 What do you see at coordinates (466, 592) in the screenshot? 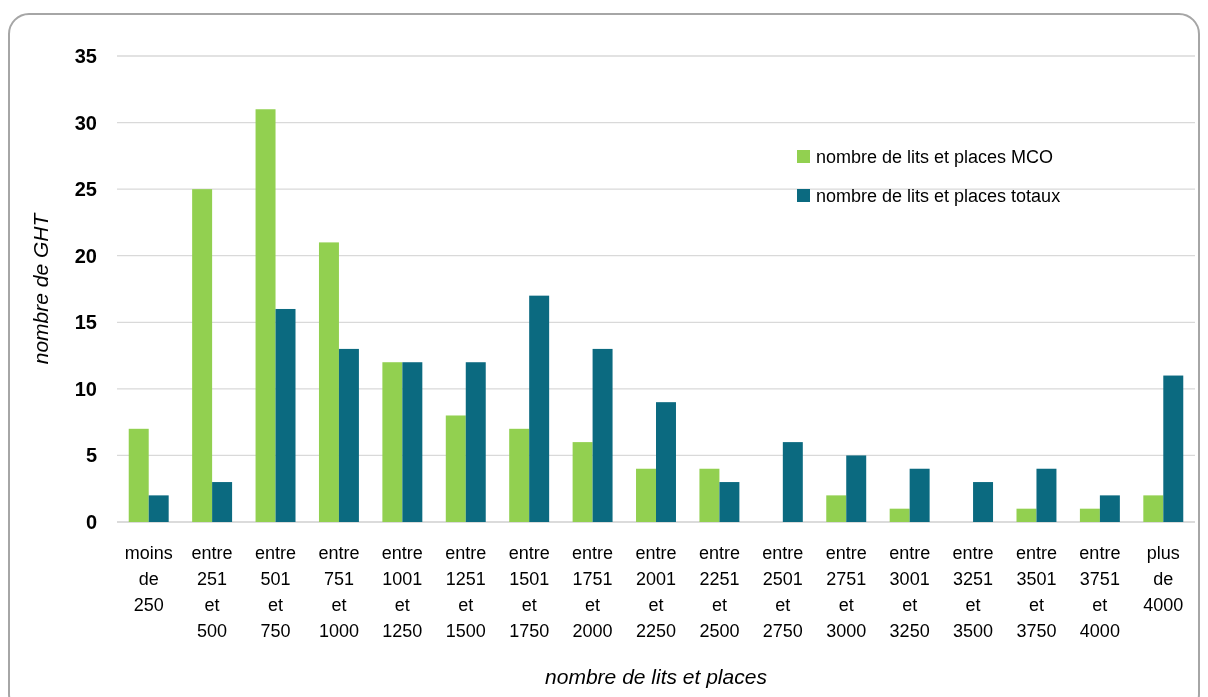
I see `x-tick-label: entre 1251 et 1500` at bounding box center [466, 592].